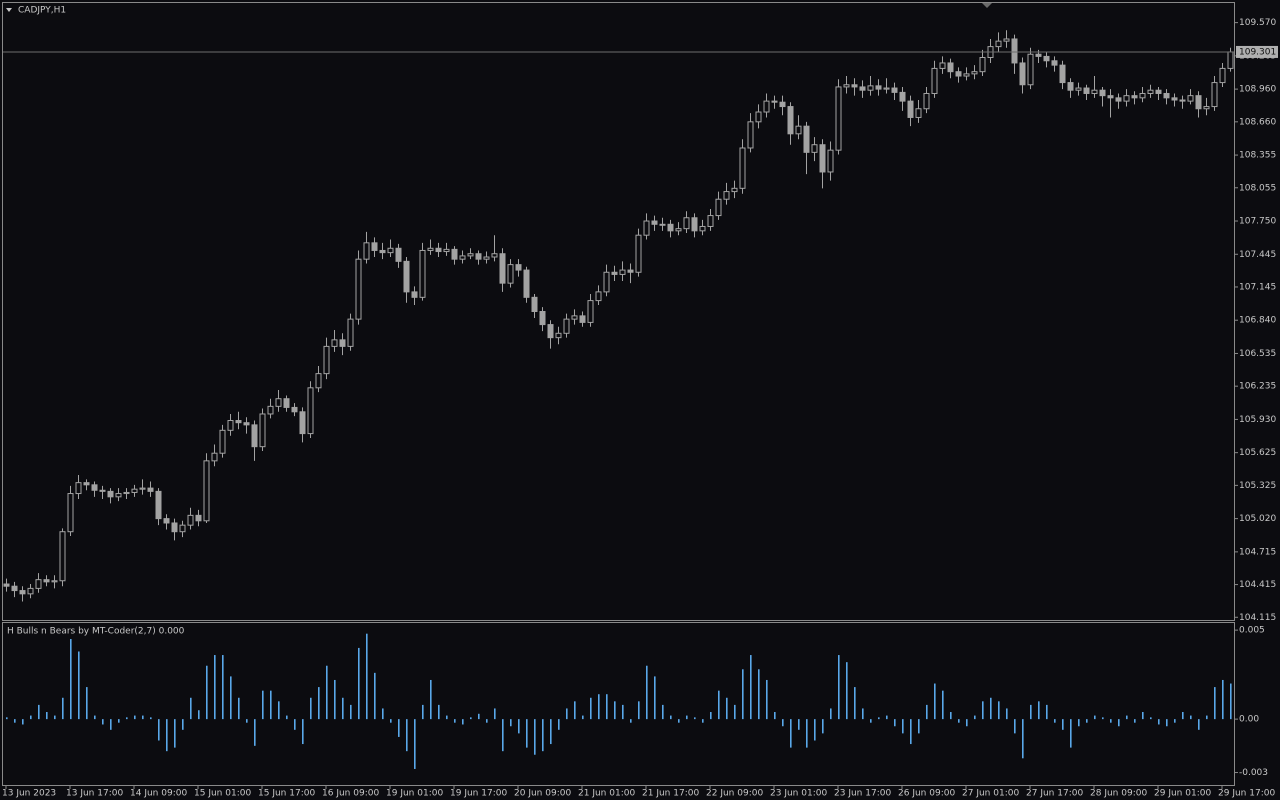 The image size is (1280, 800). I want to click on x-tick-label: 21 Jun 17:00, so click(670, 794).